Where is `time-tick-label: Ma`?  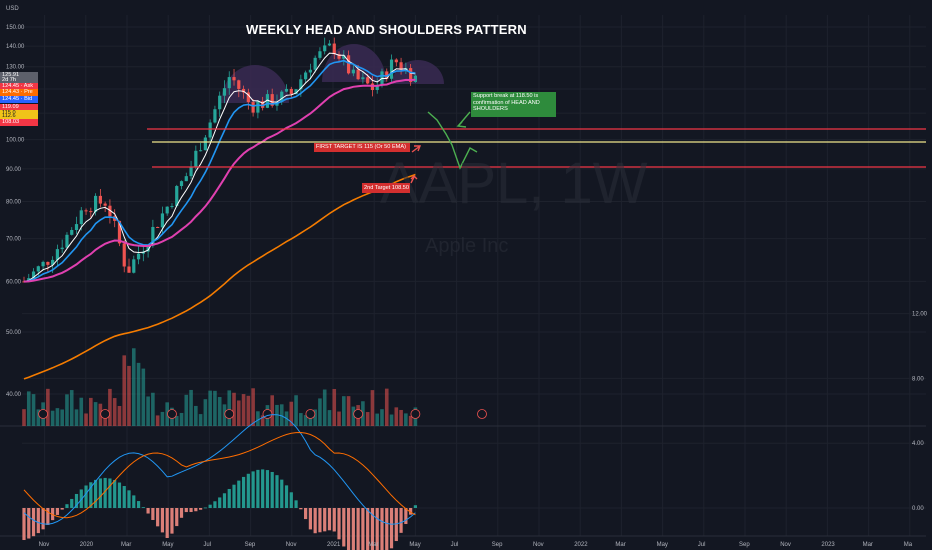 time-tick-label: Ma is located at coordinates (908, 545).